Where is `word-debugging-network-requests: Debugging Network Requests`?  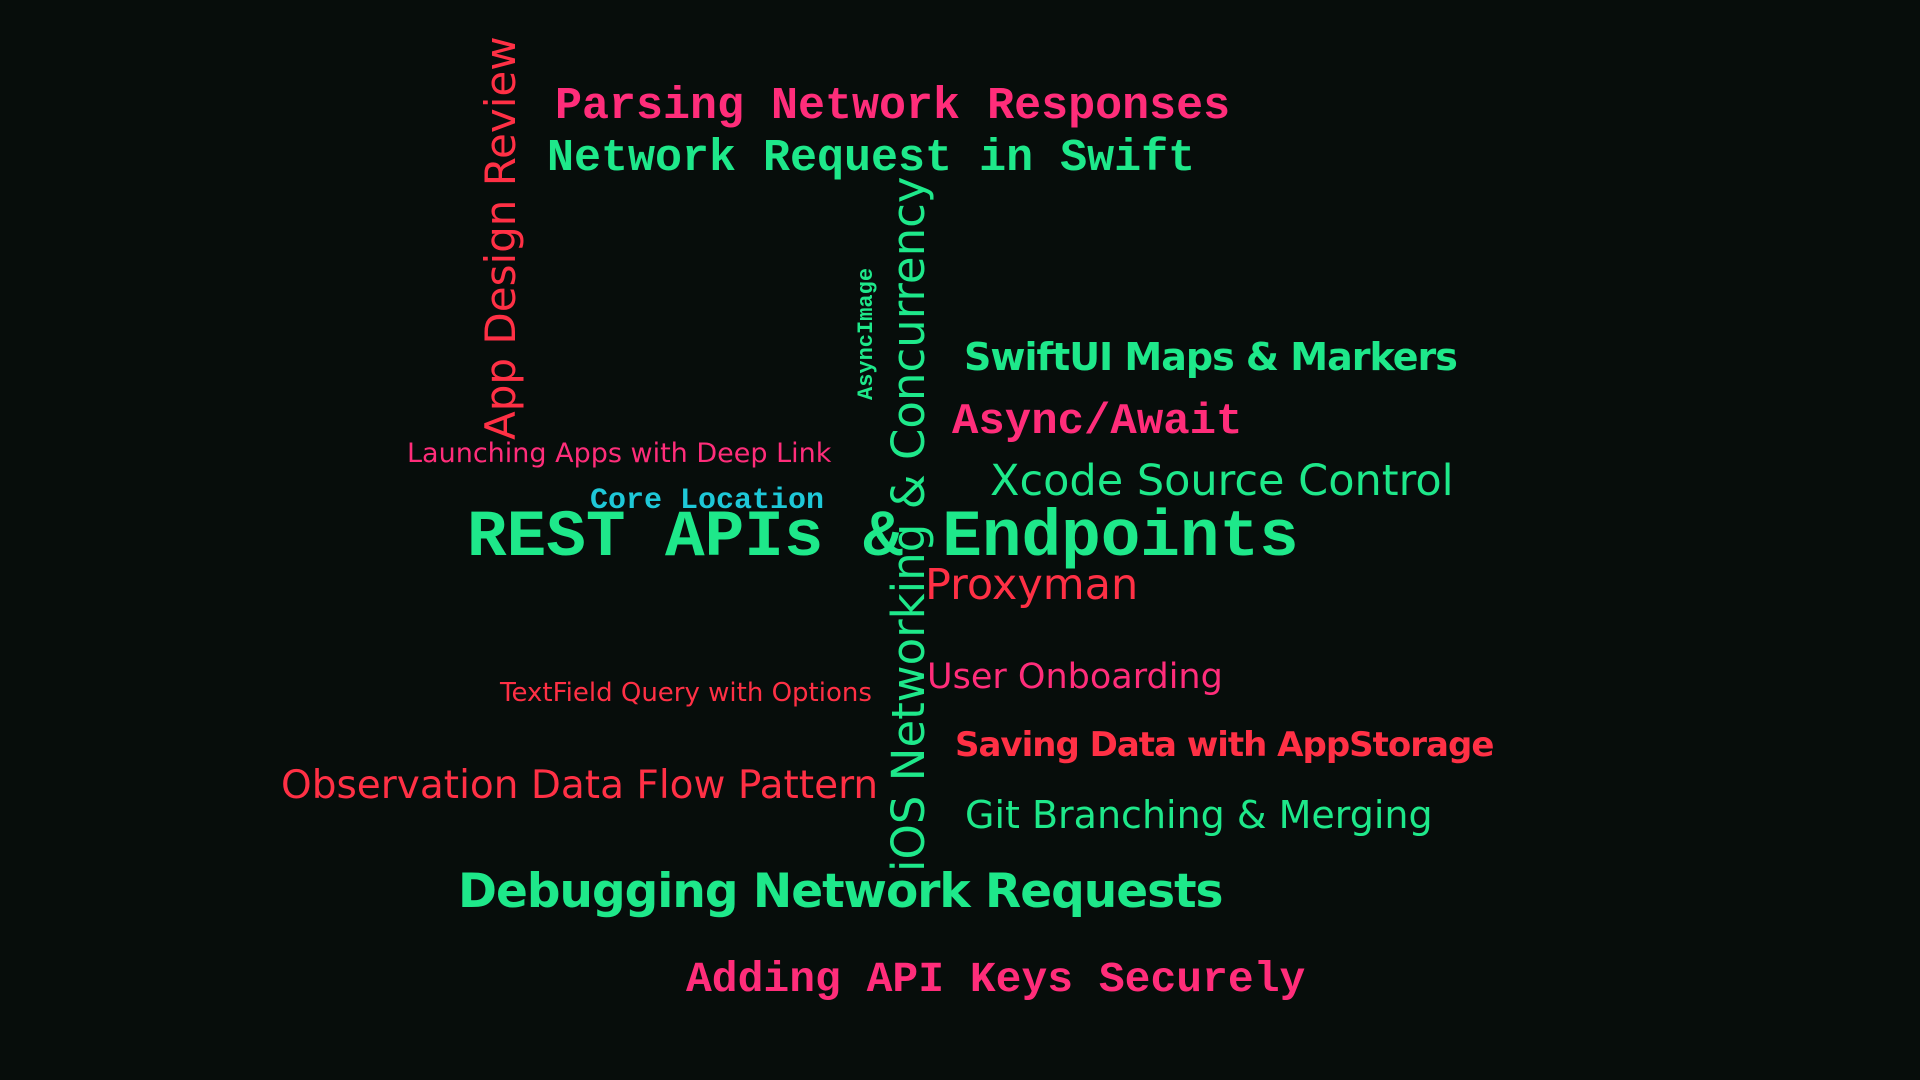 word-debugging-network-requests: Debugging Network Requests is located at coordinates (841, 891).